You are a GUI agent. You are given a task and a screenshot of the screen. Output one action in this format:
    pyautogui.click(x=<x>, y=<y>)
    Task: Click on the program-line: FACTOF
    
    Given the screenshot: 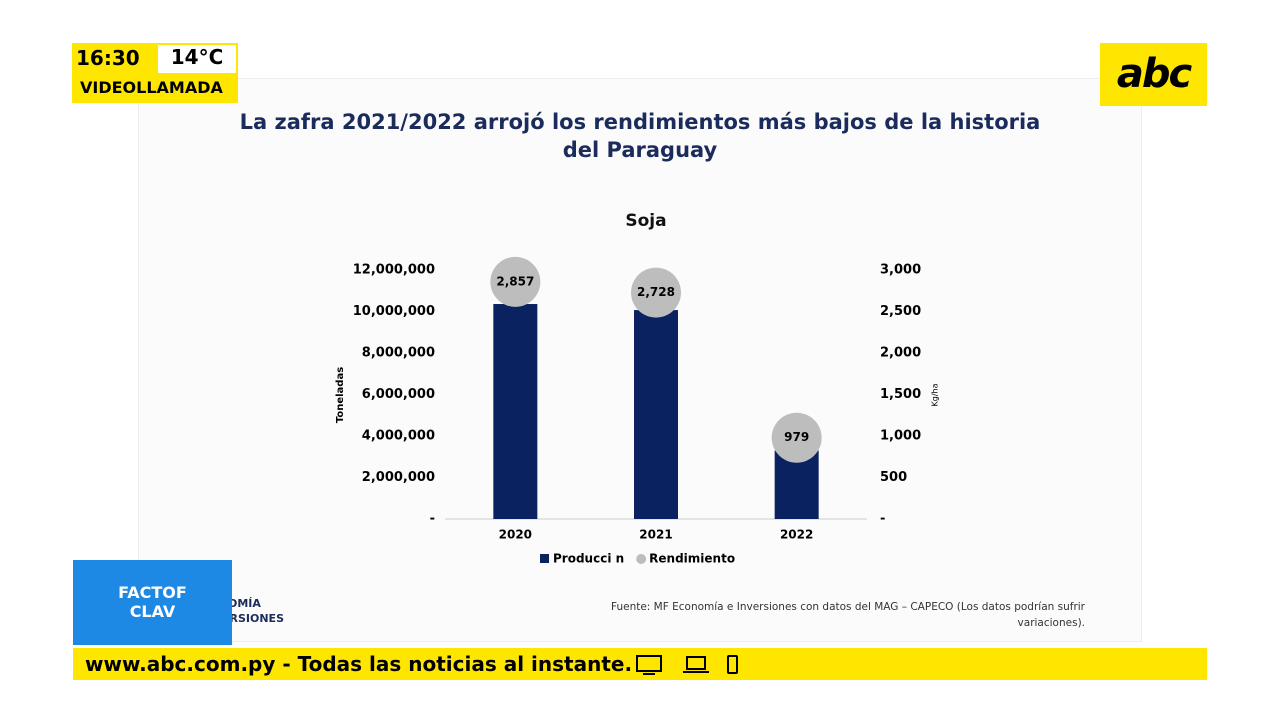 What is the action you would take?
    pyautogui.click(x=152, y=592)
    